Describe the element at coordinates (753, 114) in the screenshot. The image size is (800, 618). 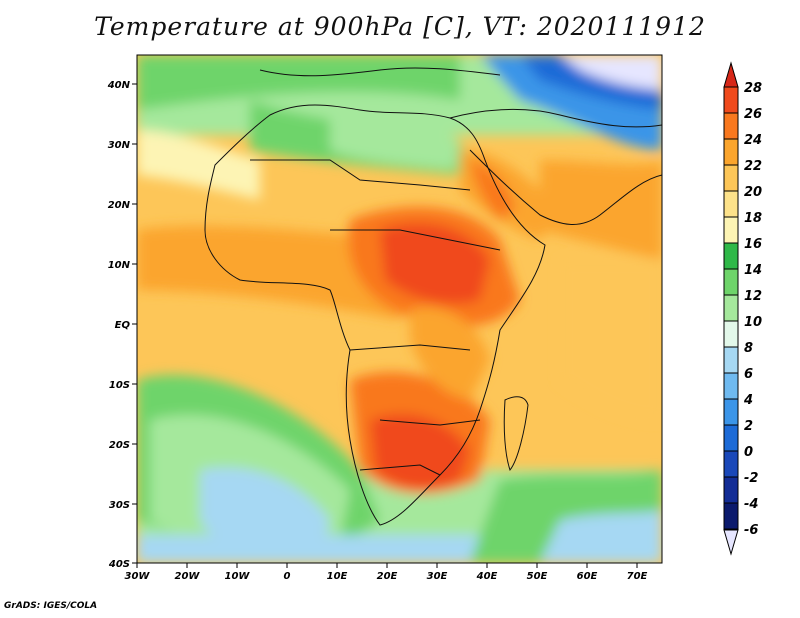
I see `colorbar-label: 26` at that location.